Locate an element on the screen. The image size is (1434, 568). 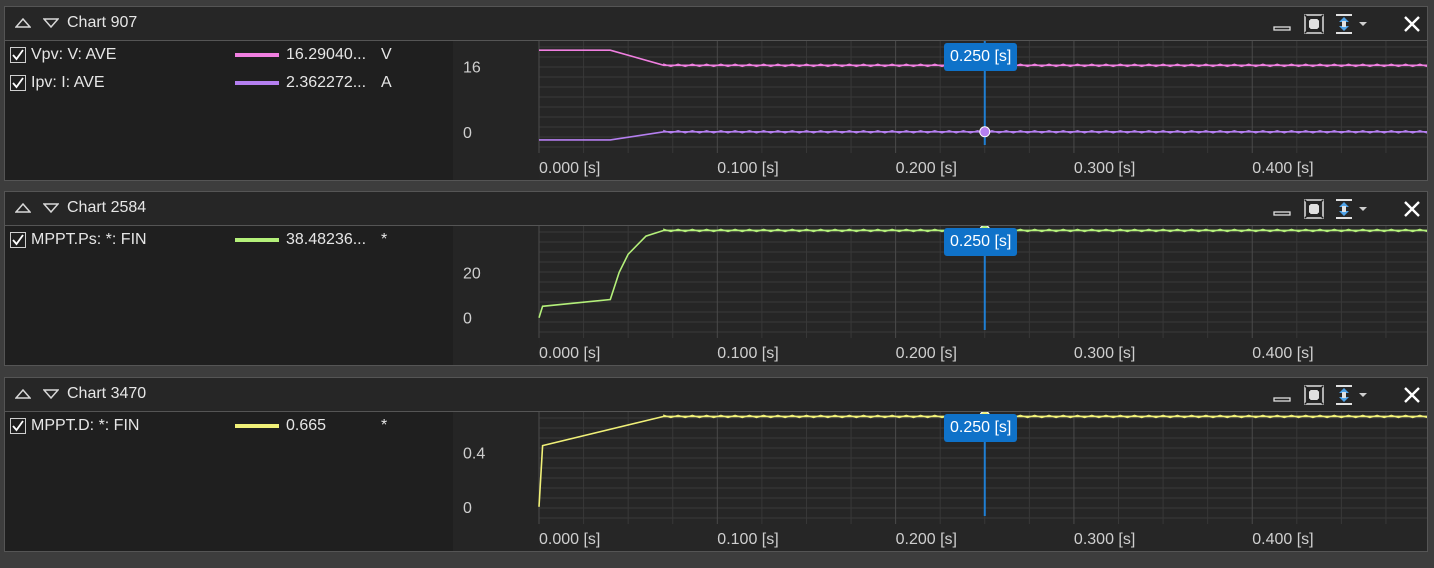
y-tick-label: 0.4 is located at coordinates (474, 453).